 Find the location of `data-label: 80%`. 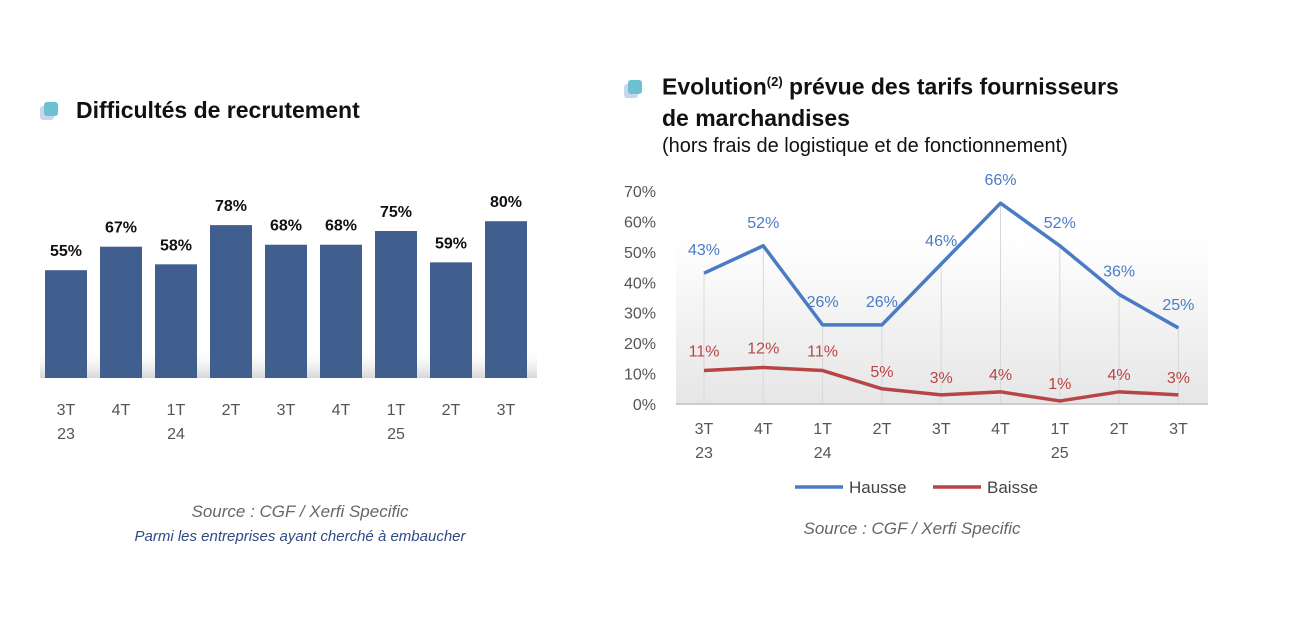

data-label: 80% is located at coordinates (506, 202).